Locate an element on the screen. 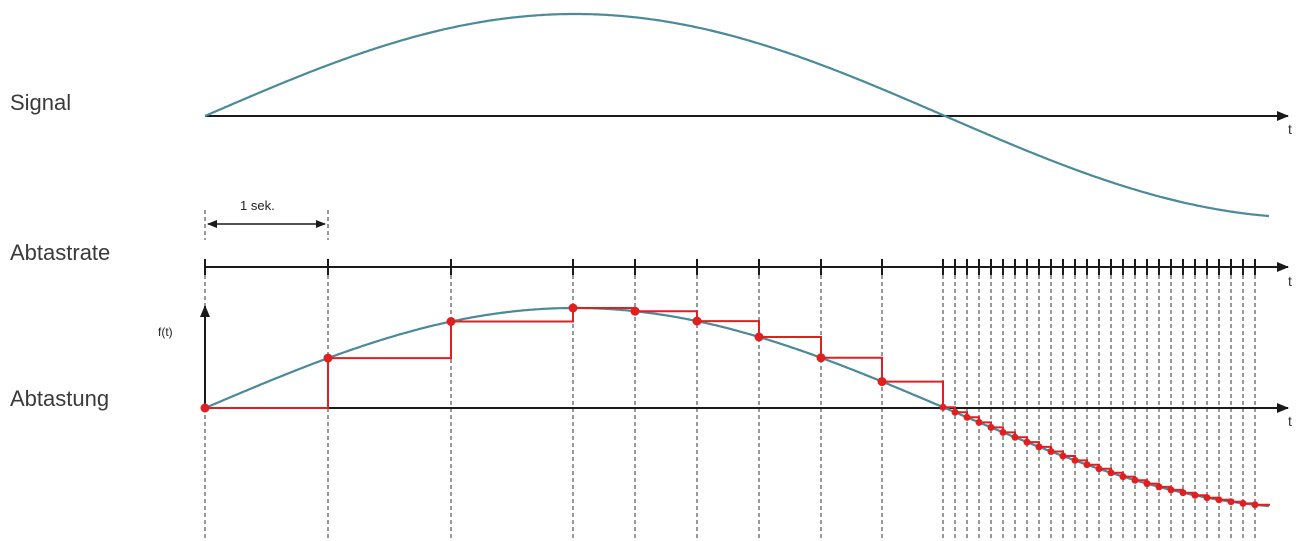 The image size is (1302, 541). rate-axis-t-label: t is located at coordinates (1290, 281).